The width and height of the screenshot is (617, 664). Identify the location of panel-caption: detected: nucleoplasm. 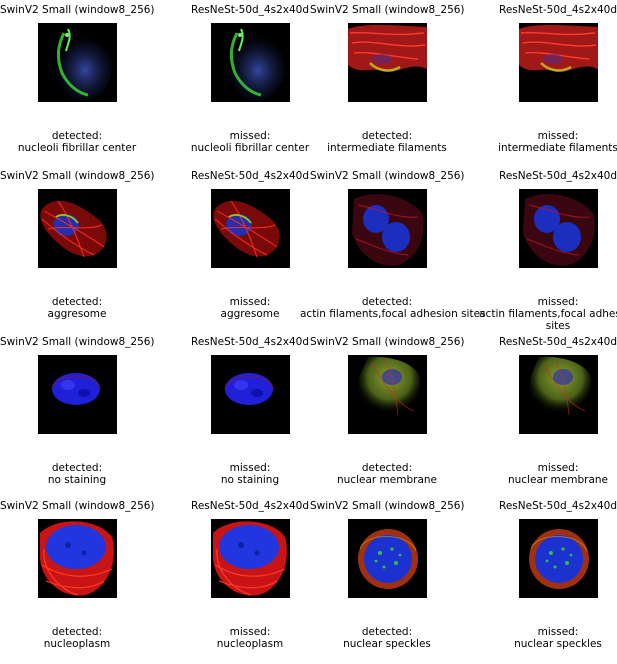
(82, 638).